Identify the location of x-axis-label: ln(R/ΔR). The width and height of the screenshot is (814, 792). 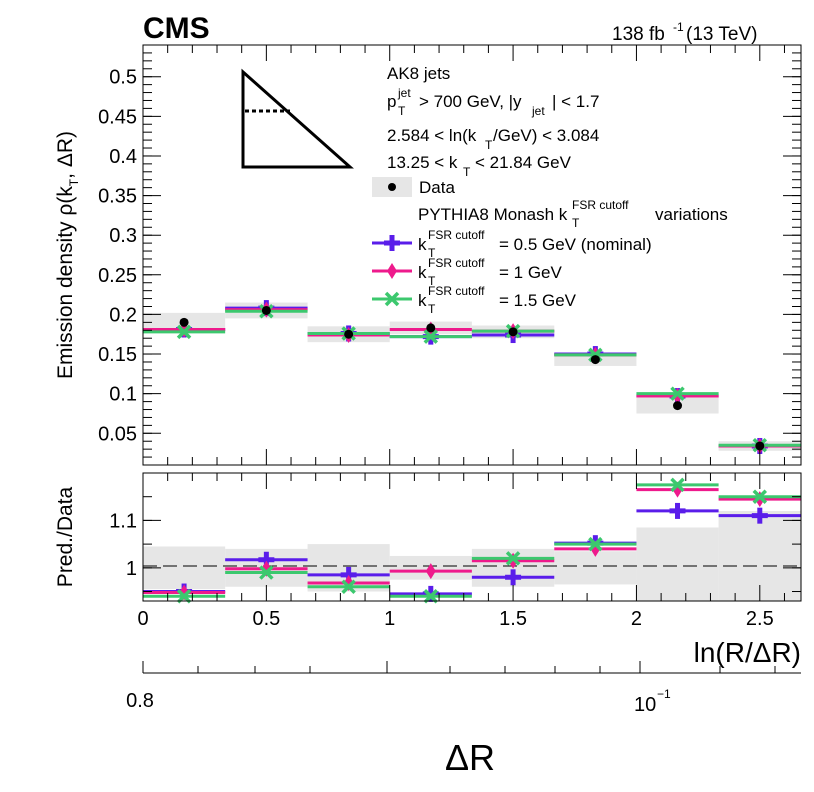
(747, 652).